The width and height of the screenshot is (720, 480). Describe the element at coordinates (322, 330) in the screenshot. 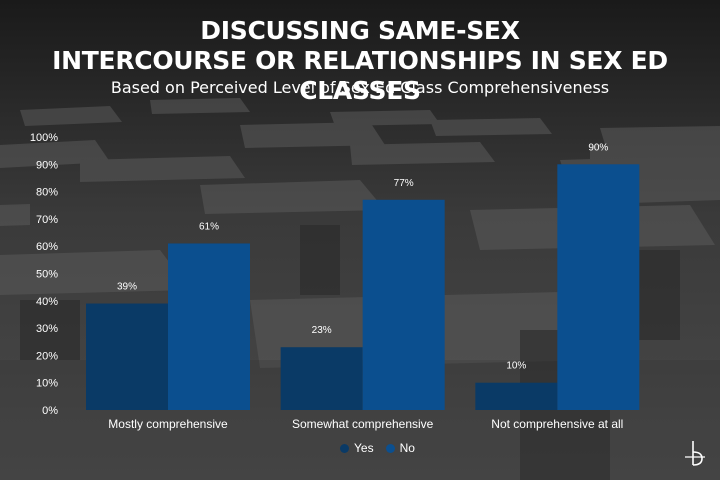

I see `data-label-yes-2: 23%` at that location.